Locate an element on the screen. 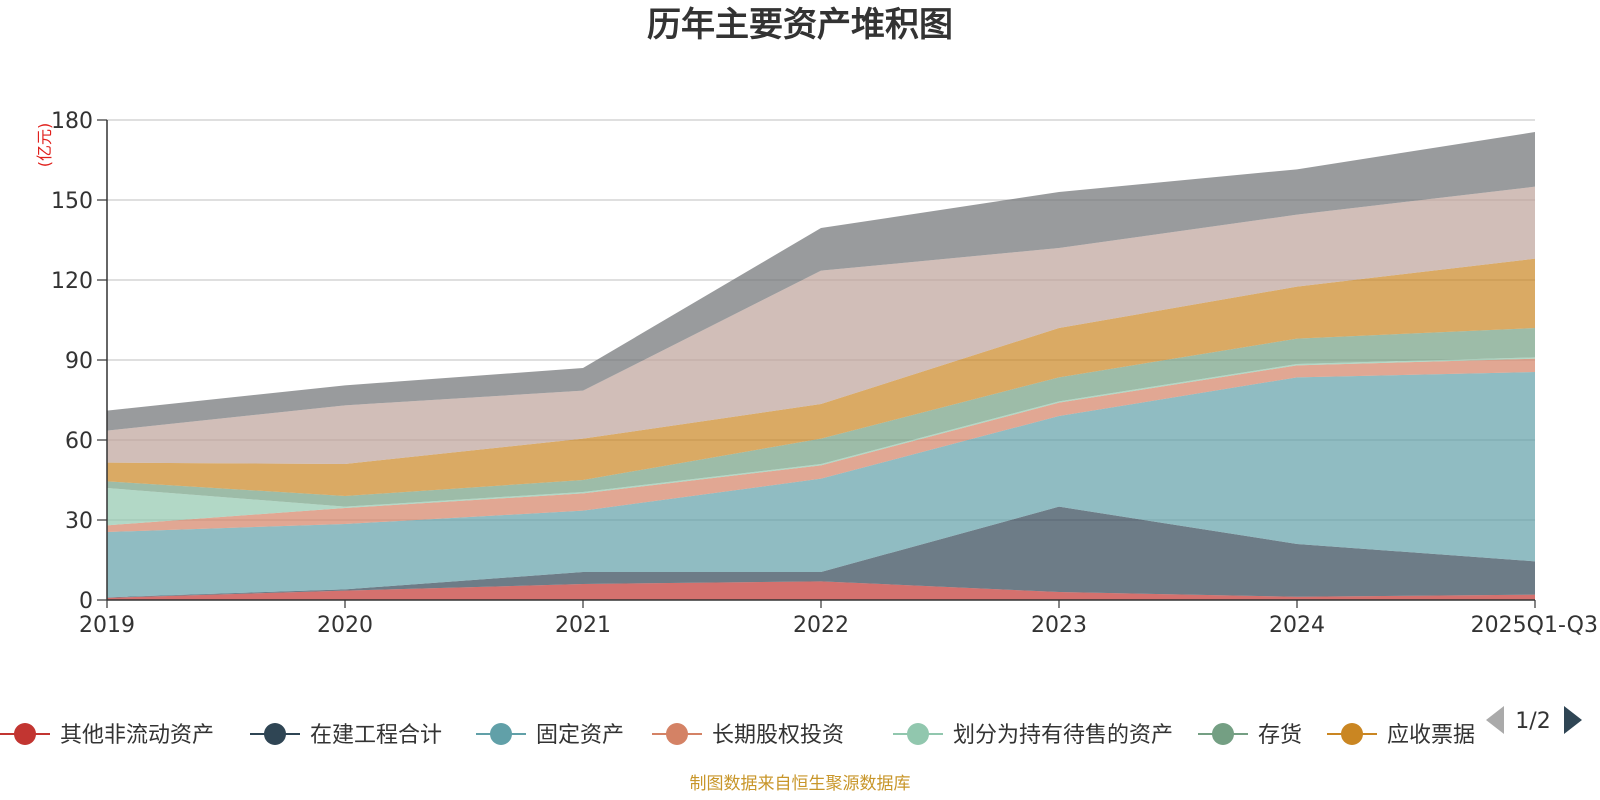 Image resolution: width=1600 pixels, height=800 pixels. legend-item: 划分为持有待售的资产 is located at coordinates (1033, 735).